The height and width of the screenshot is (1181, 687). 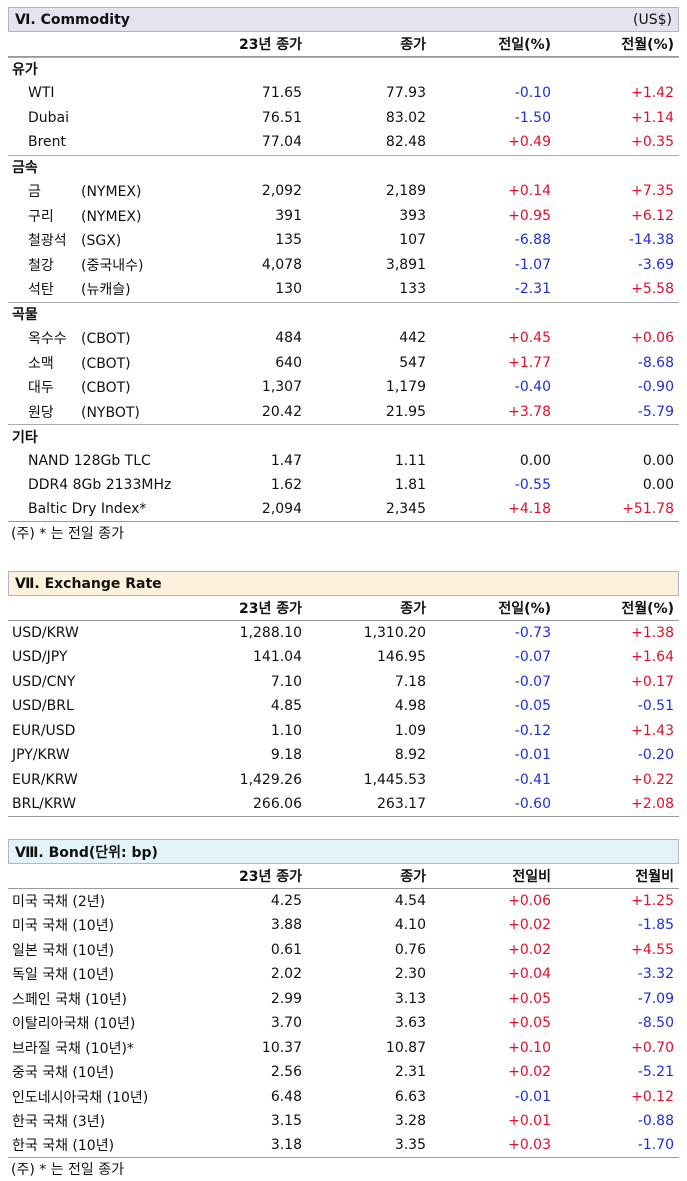 I want to click on close-cell: 2.30, so click(x=410, y=974).